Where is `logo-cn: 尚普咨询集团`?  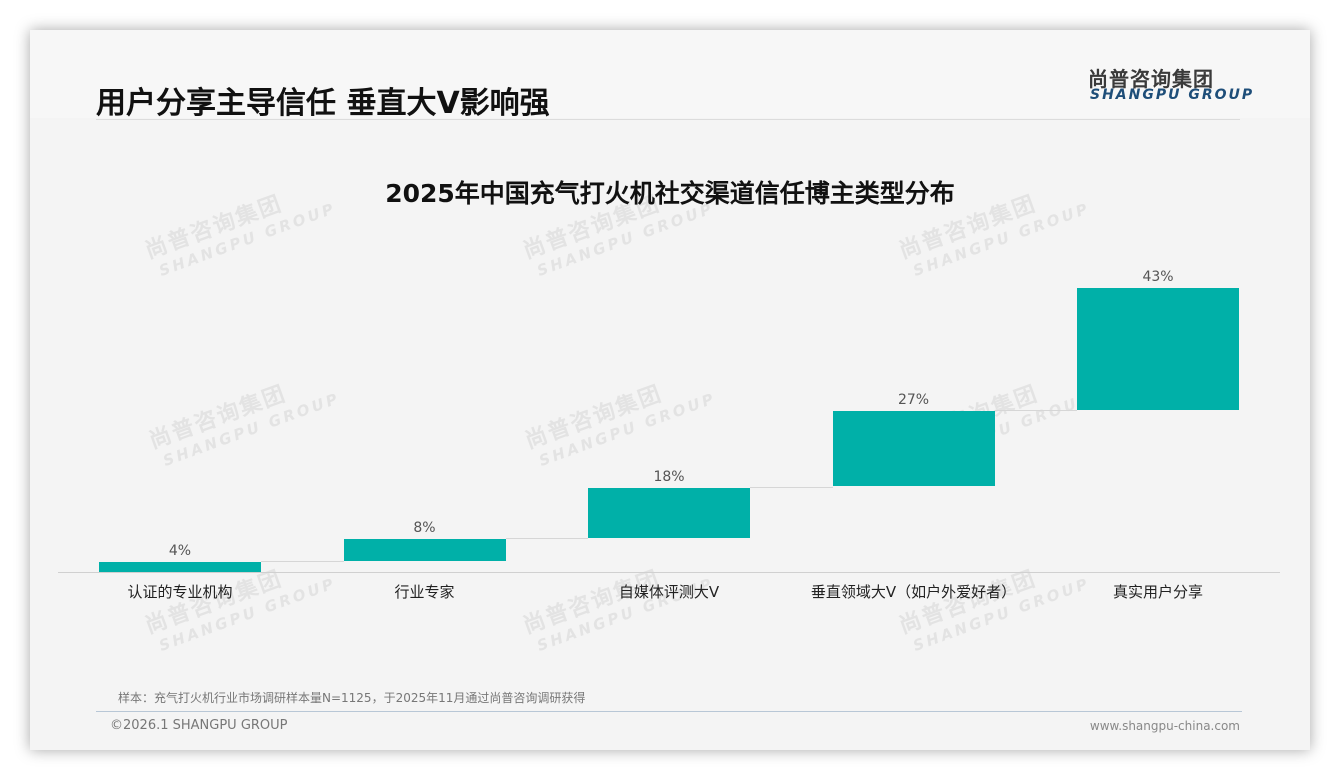
logo-cn: 尚普咨询集团 is located at coordinates (1151, 79).